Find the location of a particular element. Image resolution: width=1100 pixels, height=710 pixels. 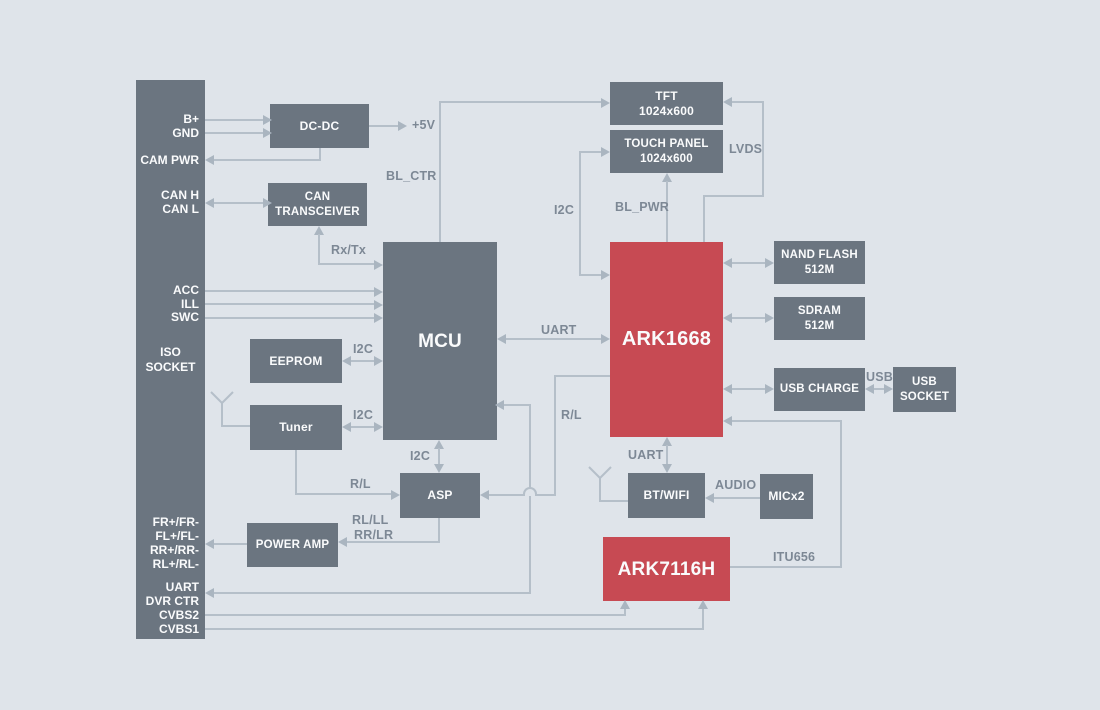

block-micx2: MICx2 is located at coordinates (786, 496).